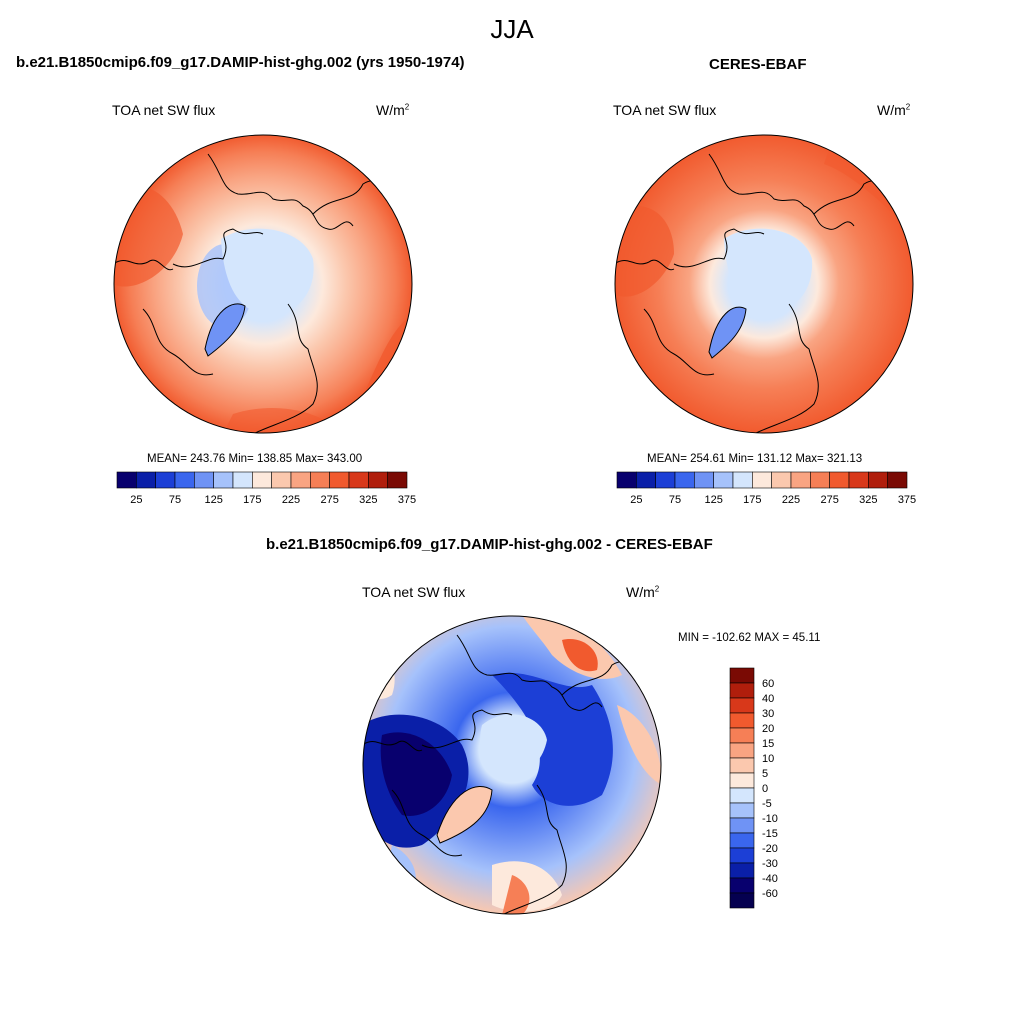 This screenshot has width=1024, height=1024. I want to click on panel2-colorbar-tick-label: 225, so click(791, 500).